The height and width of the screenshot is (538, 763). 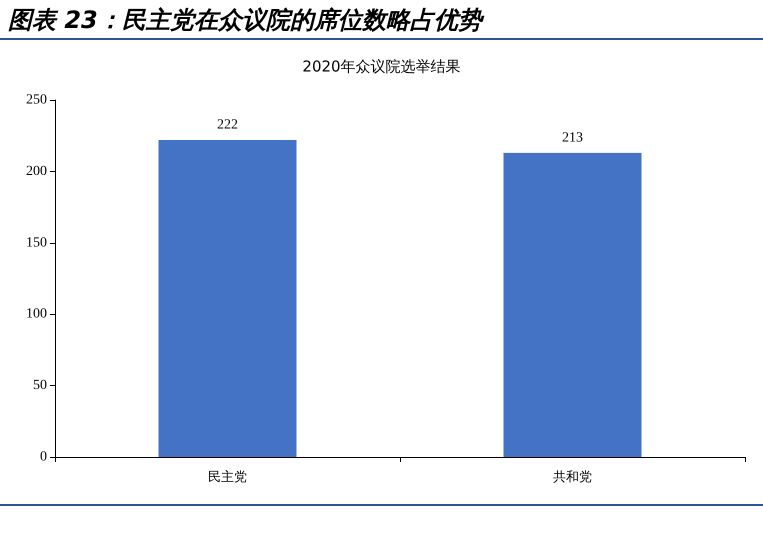 What do you see at coordinates (43, 457) in the screenshot?
I see `y-tick-label: 0` at bounding box center [43, 457].